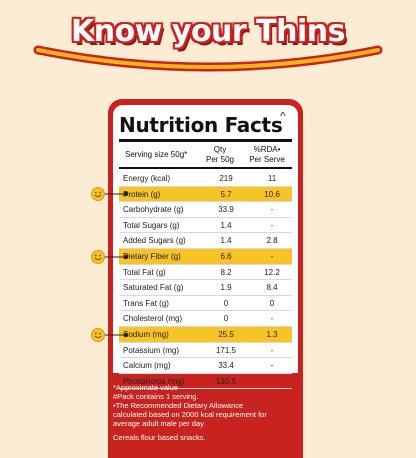  Describe the element at coordinates (205, 226) in the screenshot. I see `nutrient-row: Total Sugars (g) 1.4 -` at that location.